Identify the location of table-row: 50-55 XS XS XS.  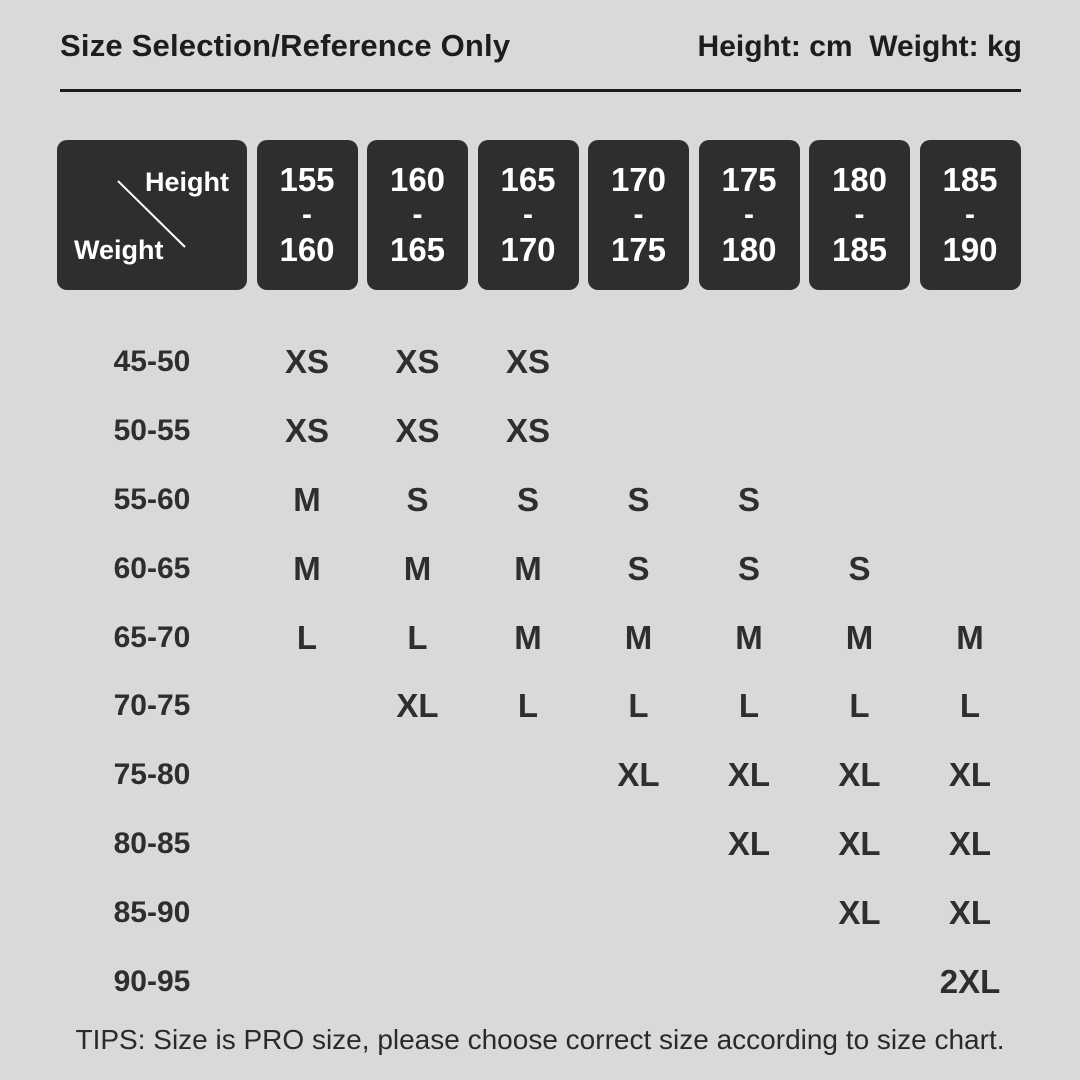
(539, 431).